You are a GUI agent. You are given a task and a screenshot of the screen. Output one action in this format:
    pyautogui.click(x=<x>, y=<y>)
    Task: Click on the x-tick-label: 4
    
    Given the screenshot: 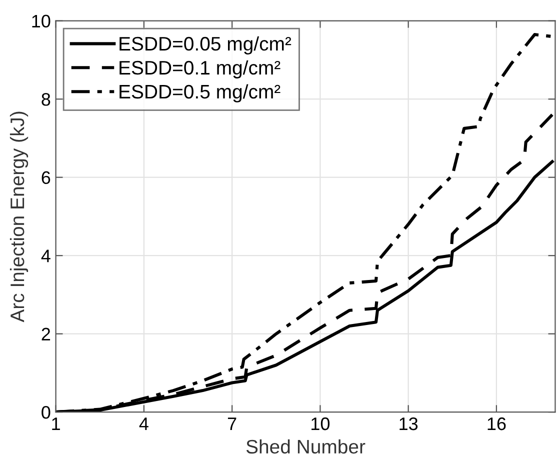 What is the action you would take?
    pyautogui.click(x=143, y=424)
    